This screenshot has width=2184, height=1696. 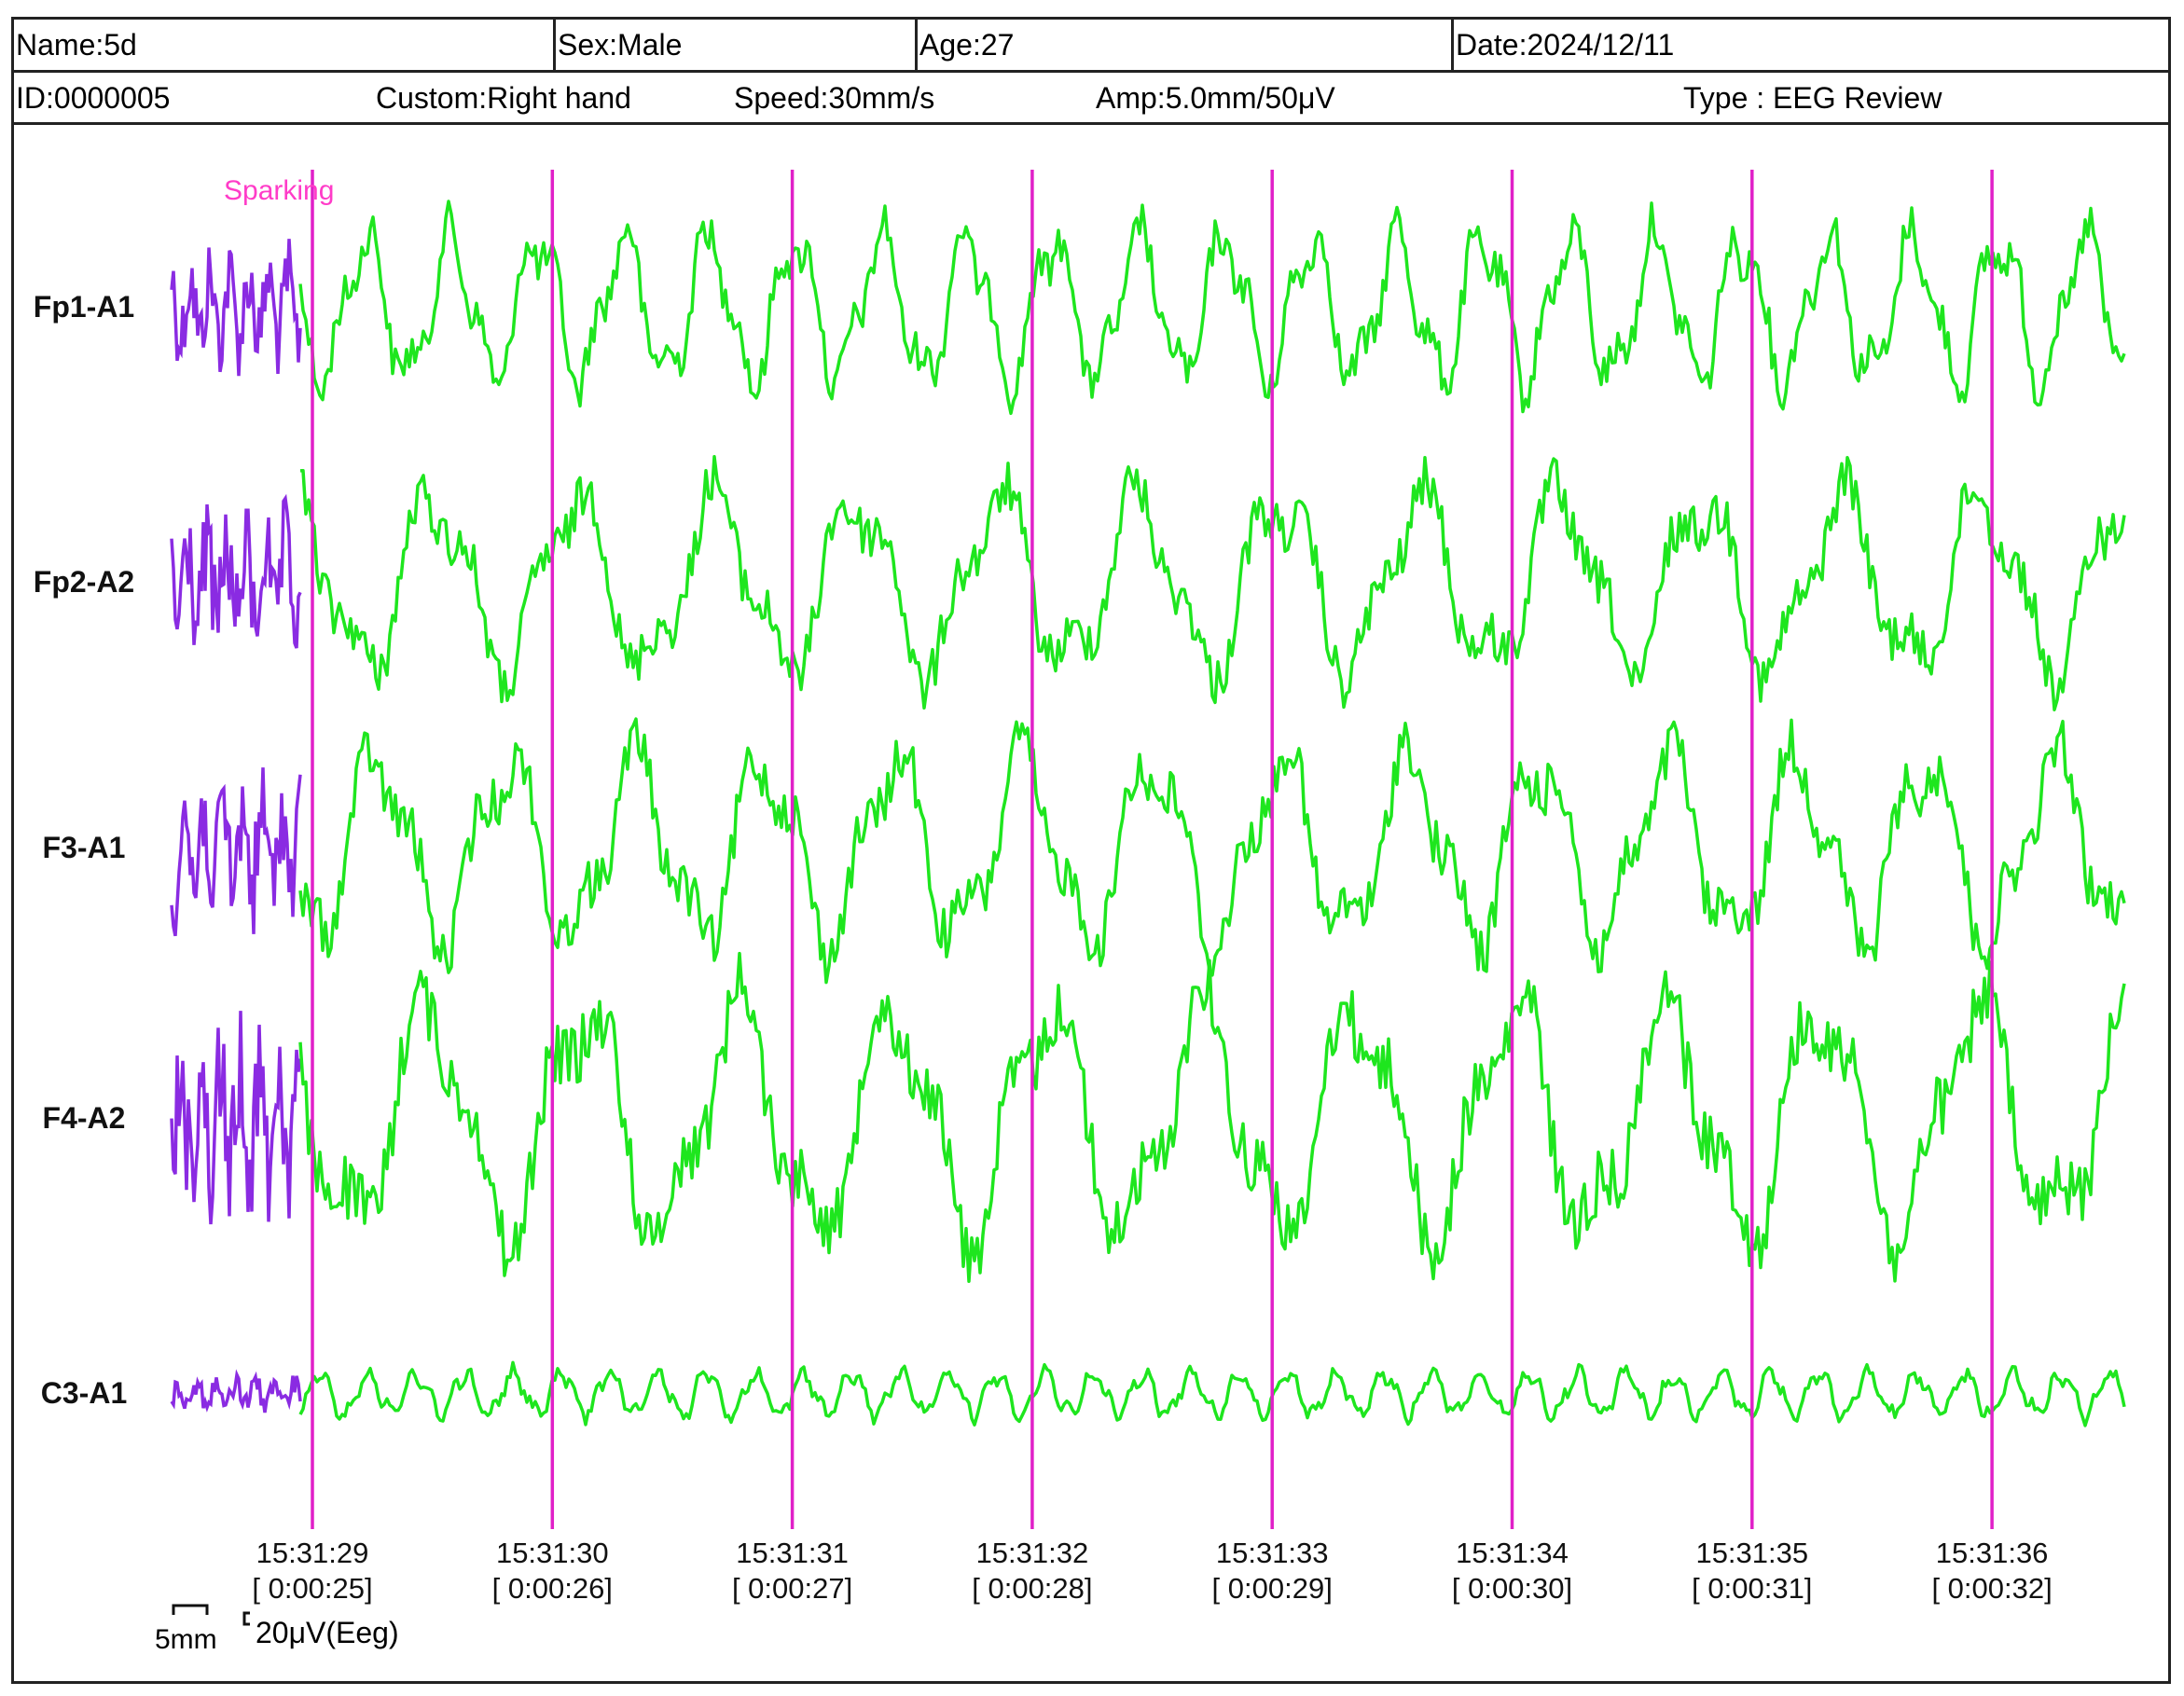 What do you see at coordinates (1991, 1589) in the screenshot?
I see `time-tick-elapsed: [ 0:00:32]` at bounding box center [1991, 1589].